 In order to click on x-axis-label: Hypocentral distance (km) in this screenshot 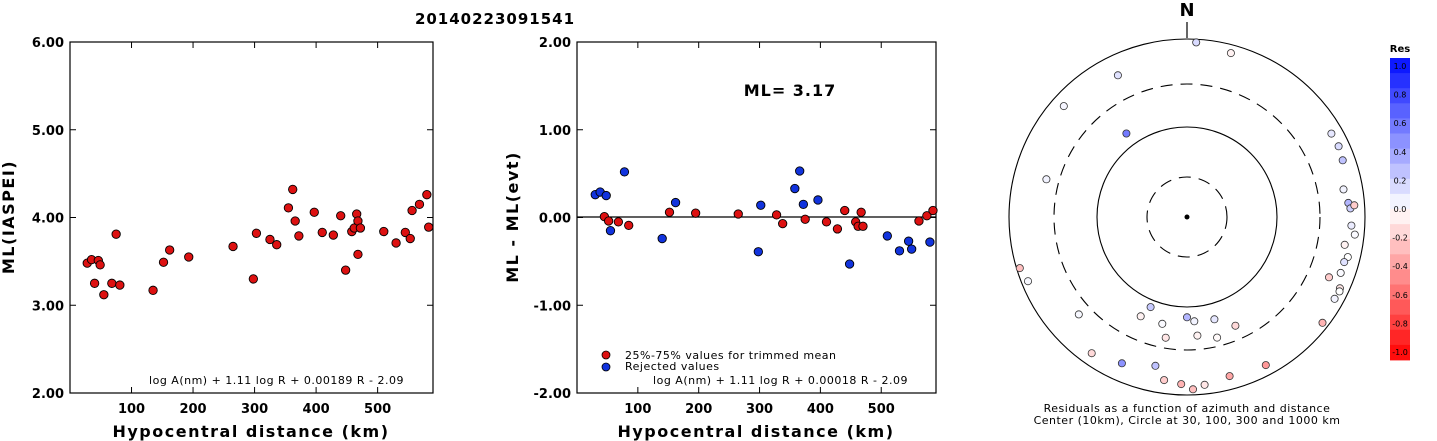, I will do `click(755, 431)`.